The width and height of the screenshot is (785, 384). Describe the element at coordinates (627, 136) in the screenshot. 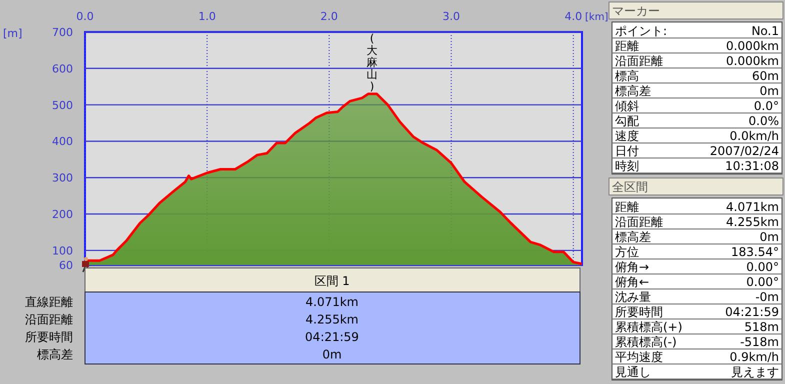

I see `text: 速度` at that location.